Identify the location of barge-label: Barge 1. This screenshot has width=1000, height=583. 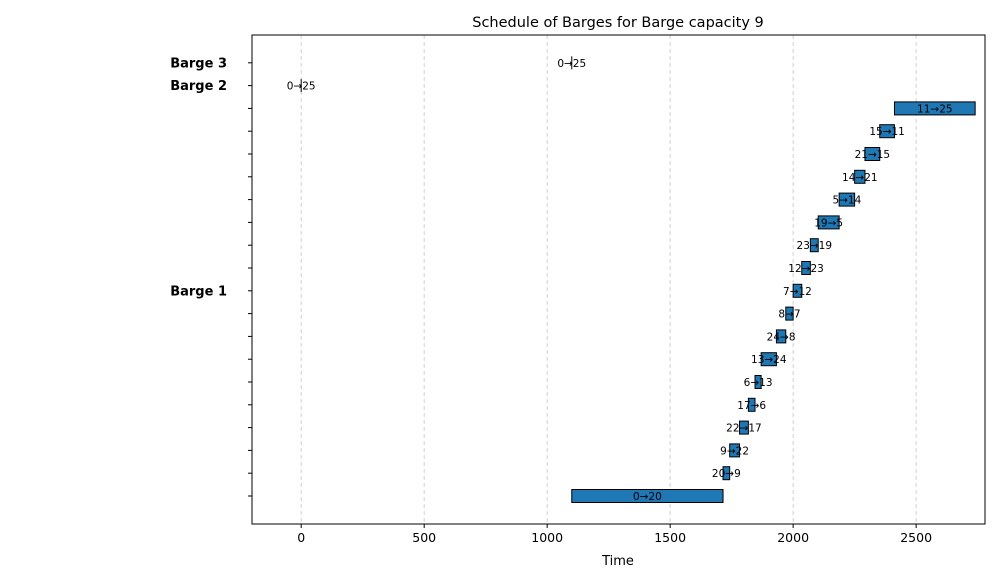
(198, 291).